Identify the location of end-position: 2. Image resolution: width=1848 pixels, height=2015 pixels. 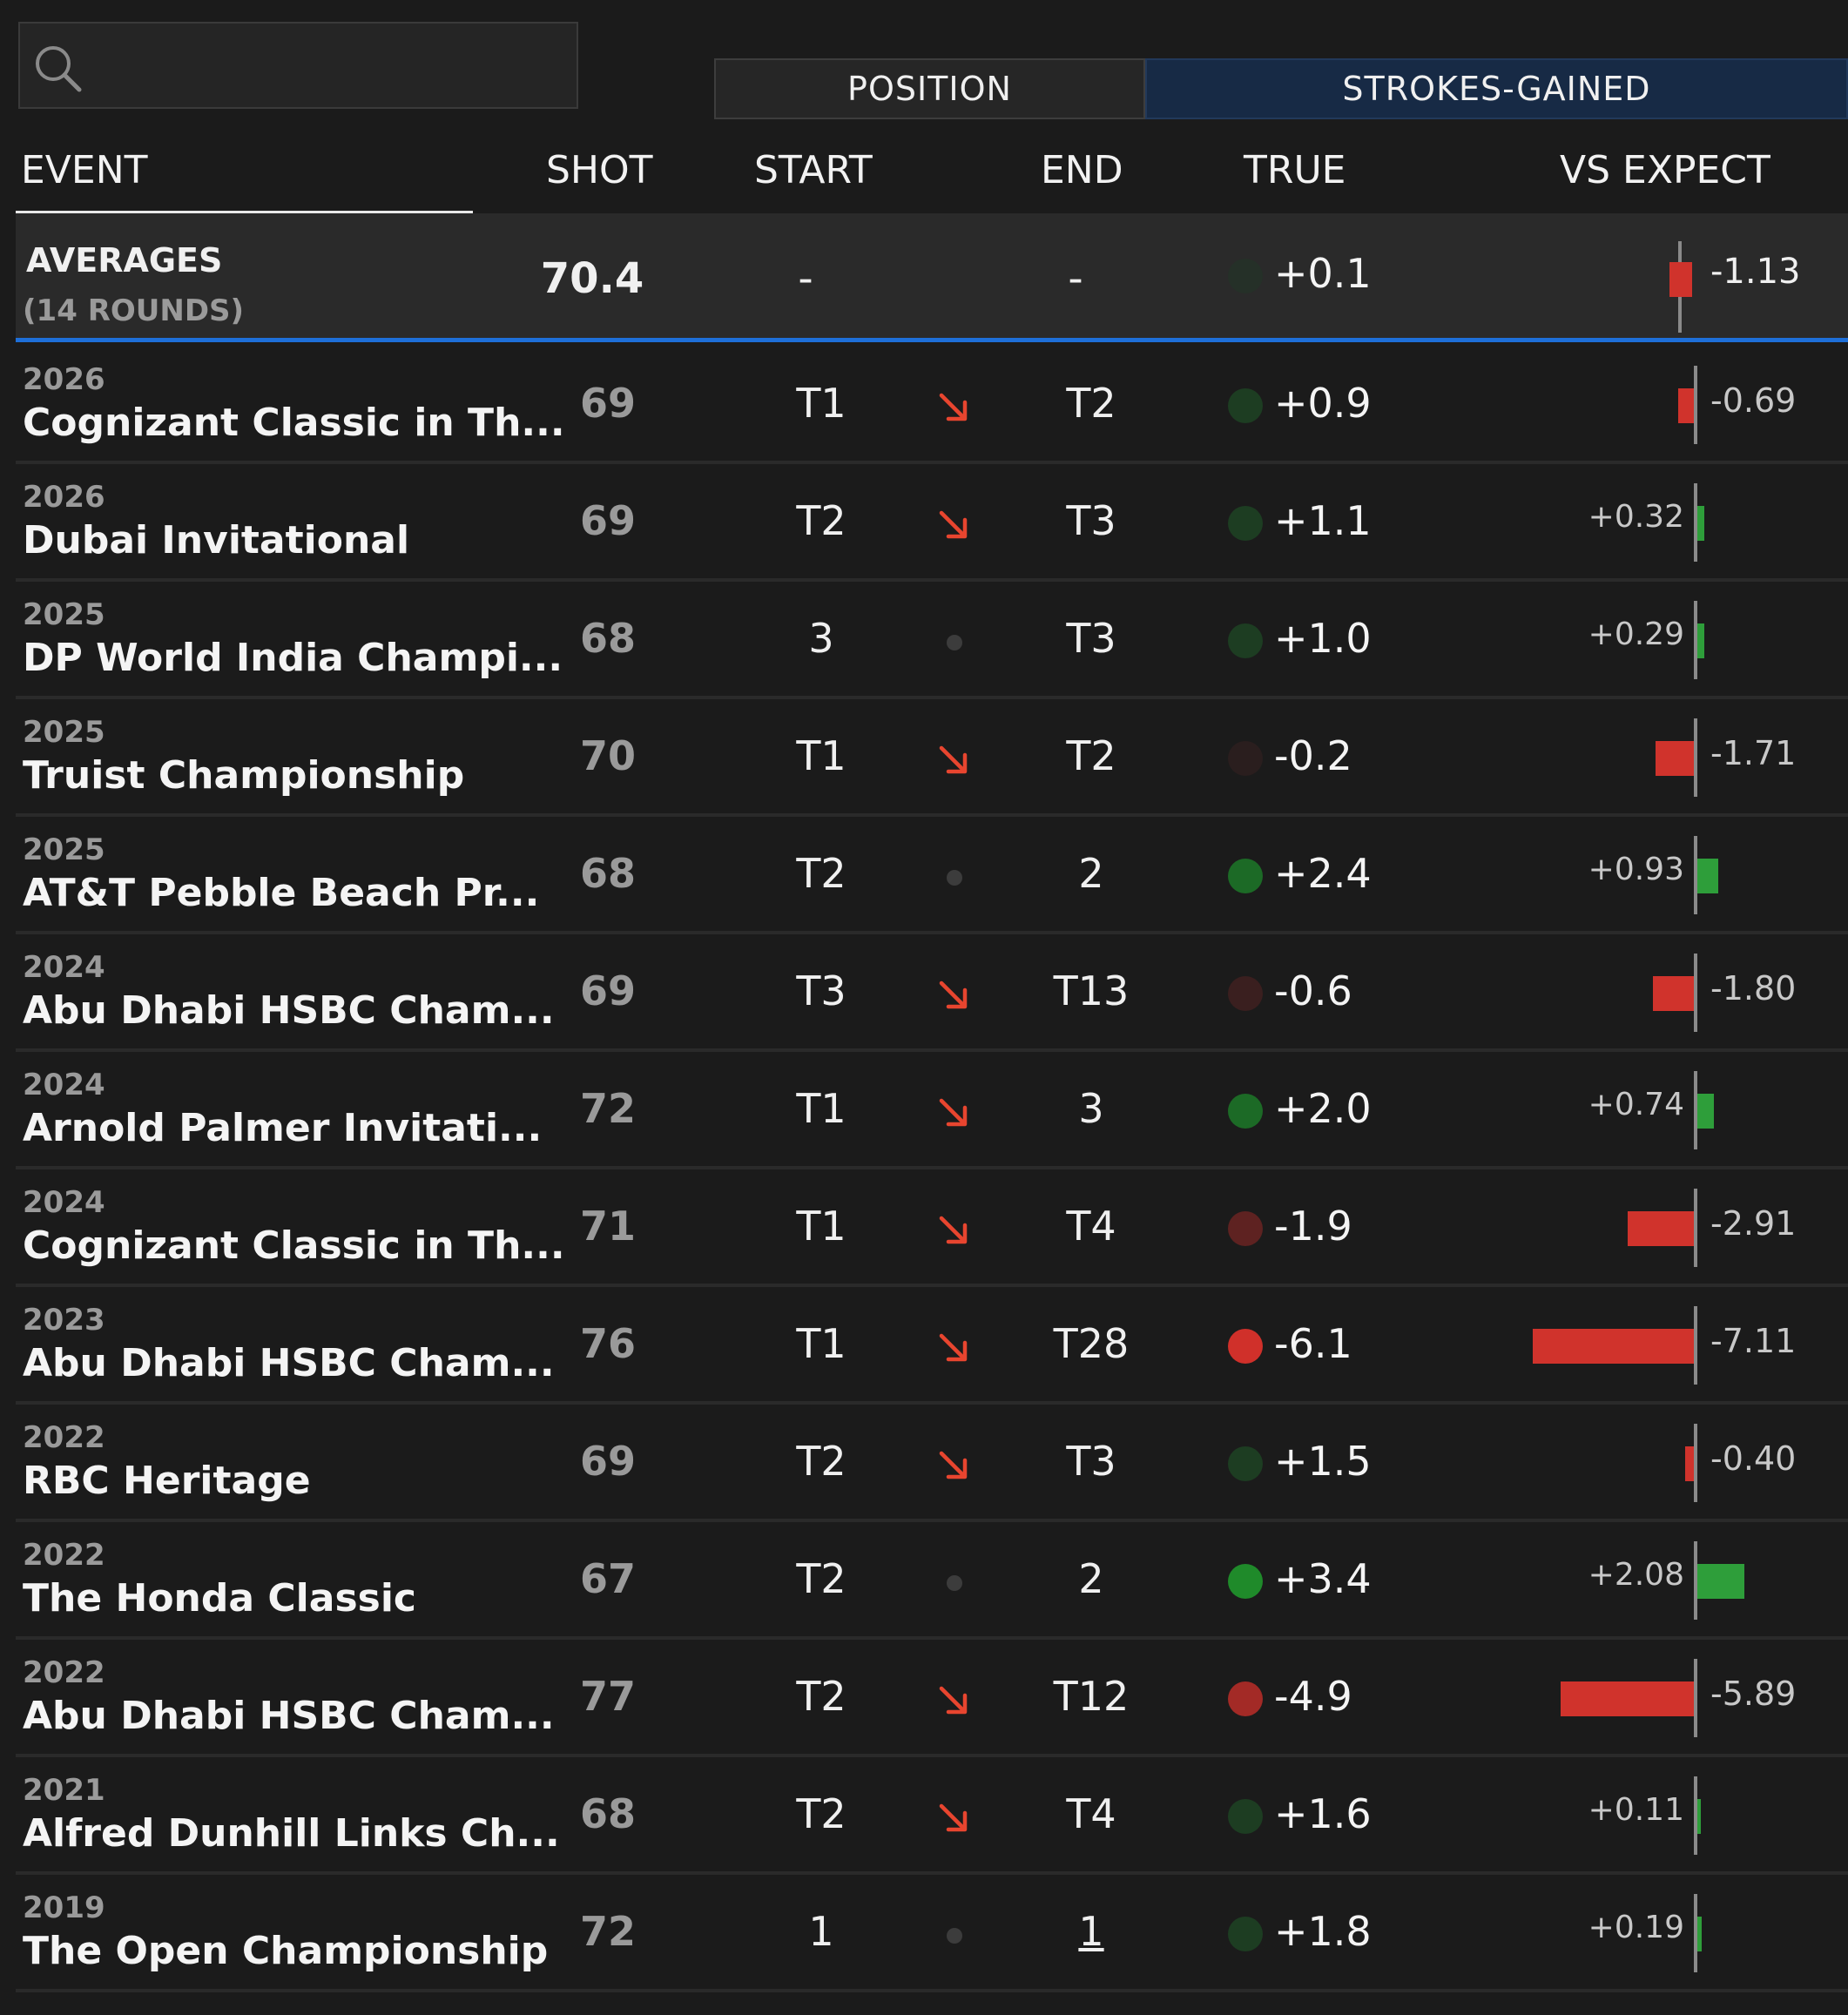
(1091, 1581).